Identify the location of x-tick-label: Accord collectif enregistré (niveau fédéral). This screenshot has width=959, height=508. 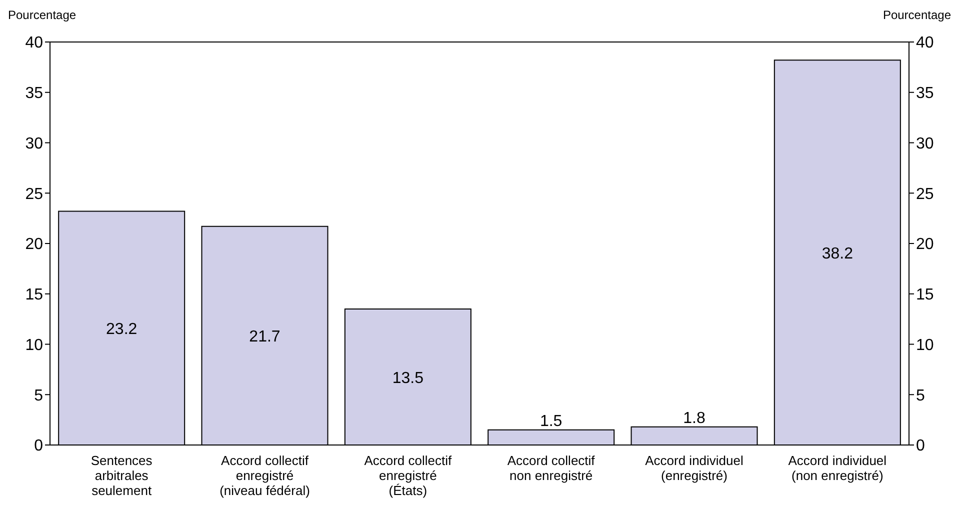
(265, 475).